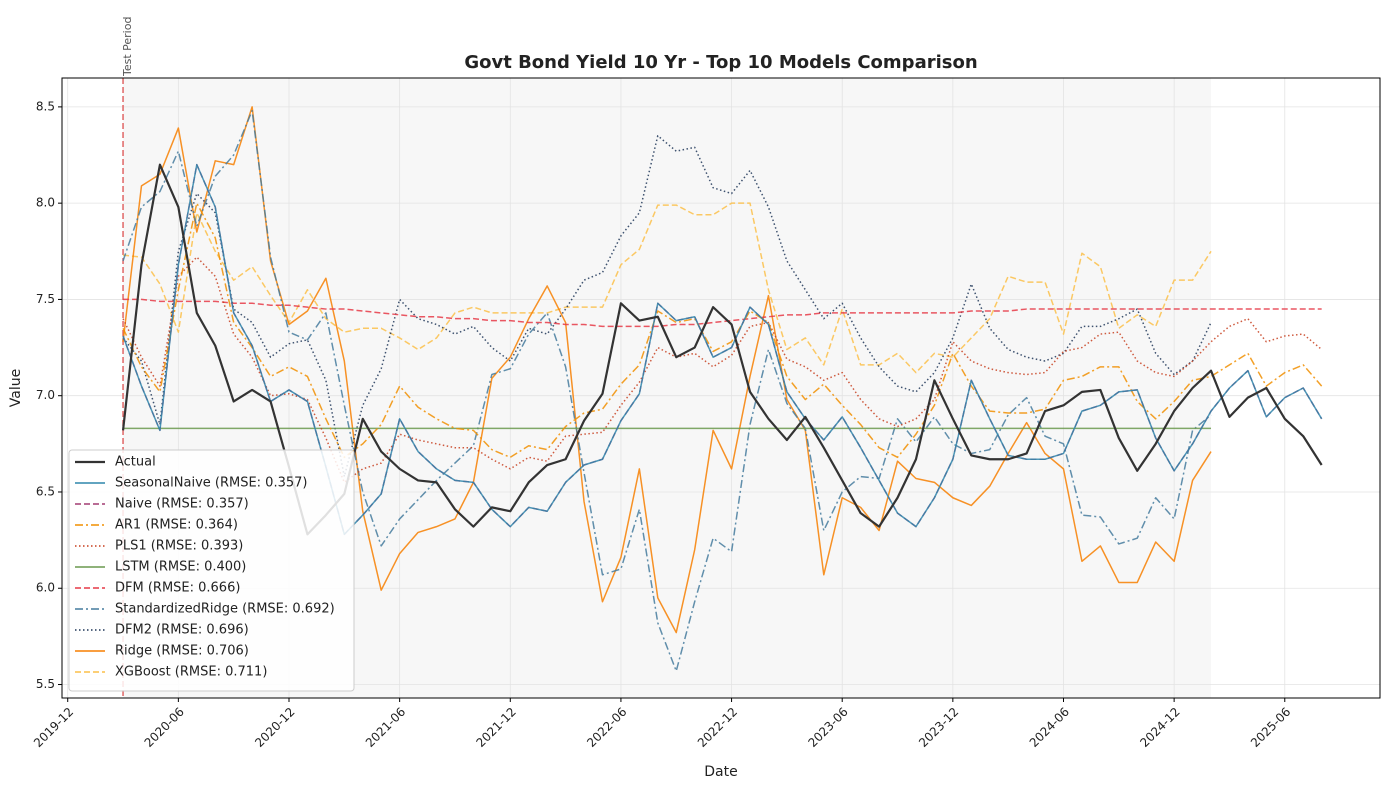 This screenshot has height=793, width=1389. I want to click on legend-label: StandardizedRidge (RMSE: 0.692), so click(225, 609).